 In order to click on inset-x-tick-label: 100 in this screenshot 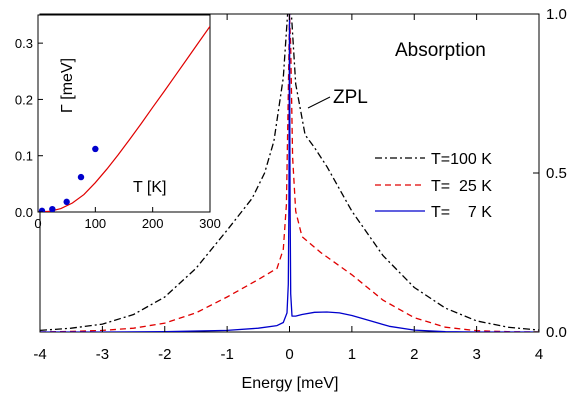, I will do `click(95, 223)`.